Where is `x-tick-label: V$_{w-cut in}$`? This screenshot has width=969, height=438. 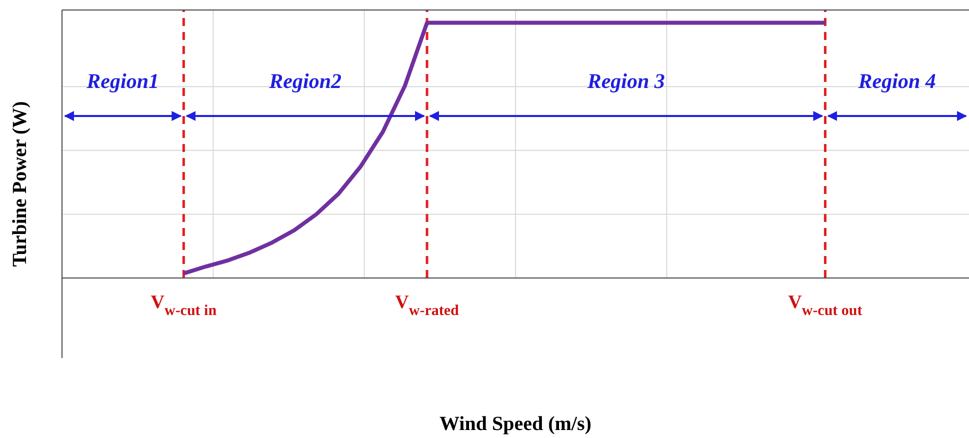 x-tick-label: V$_{w-cut in}$ is located at coordinates (184, 305).